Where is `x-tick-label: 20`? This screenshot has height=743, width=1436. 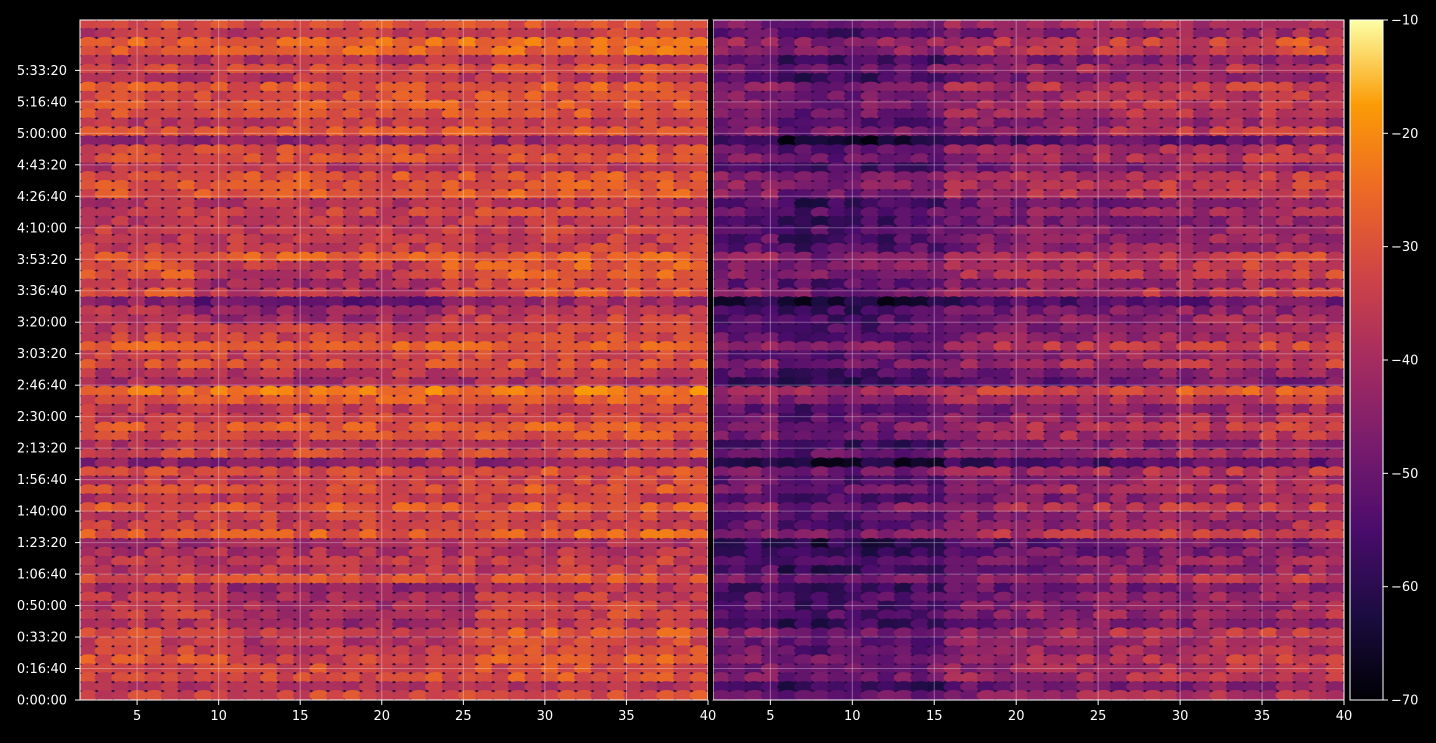
x-tick-label: 20 is located at coordinates (381, 716).